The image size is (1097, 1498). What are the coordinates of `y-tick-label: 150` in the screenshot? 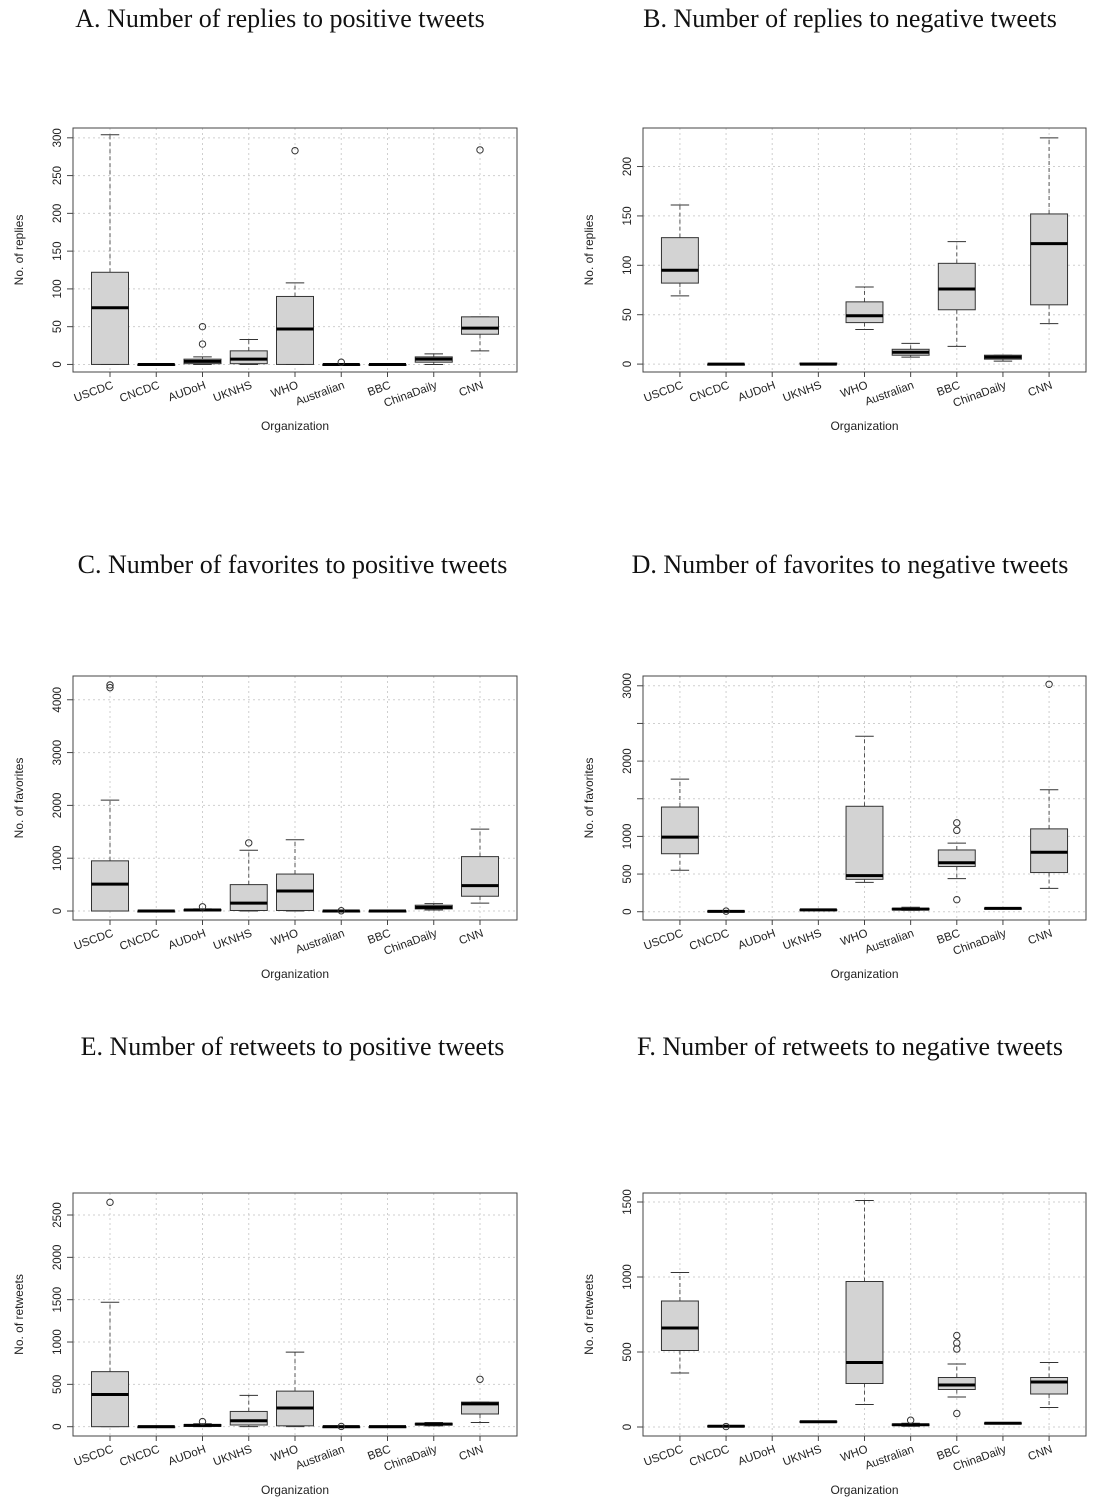 It's located at (628, 215).